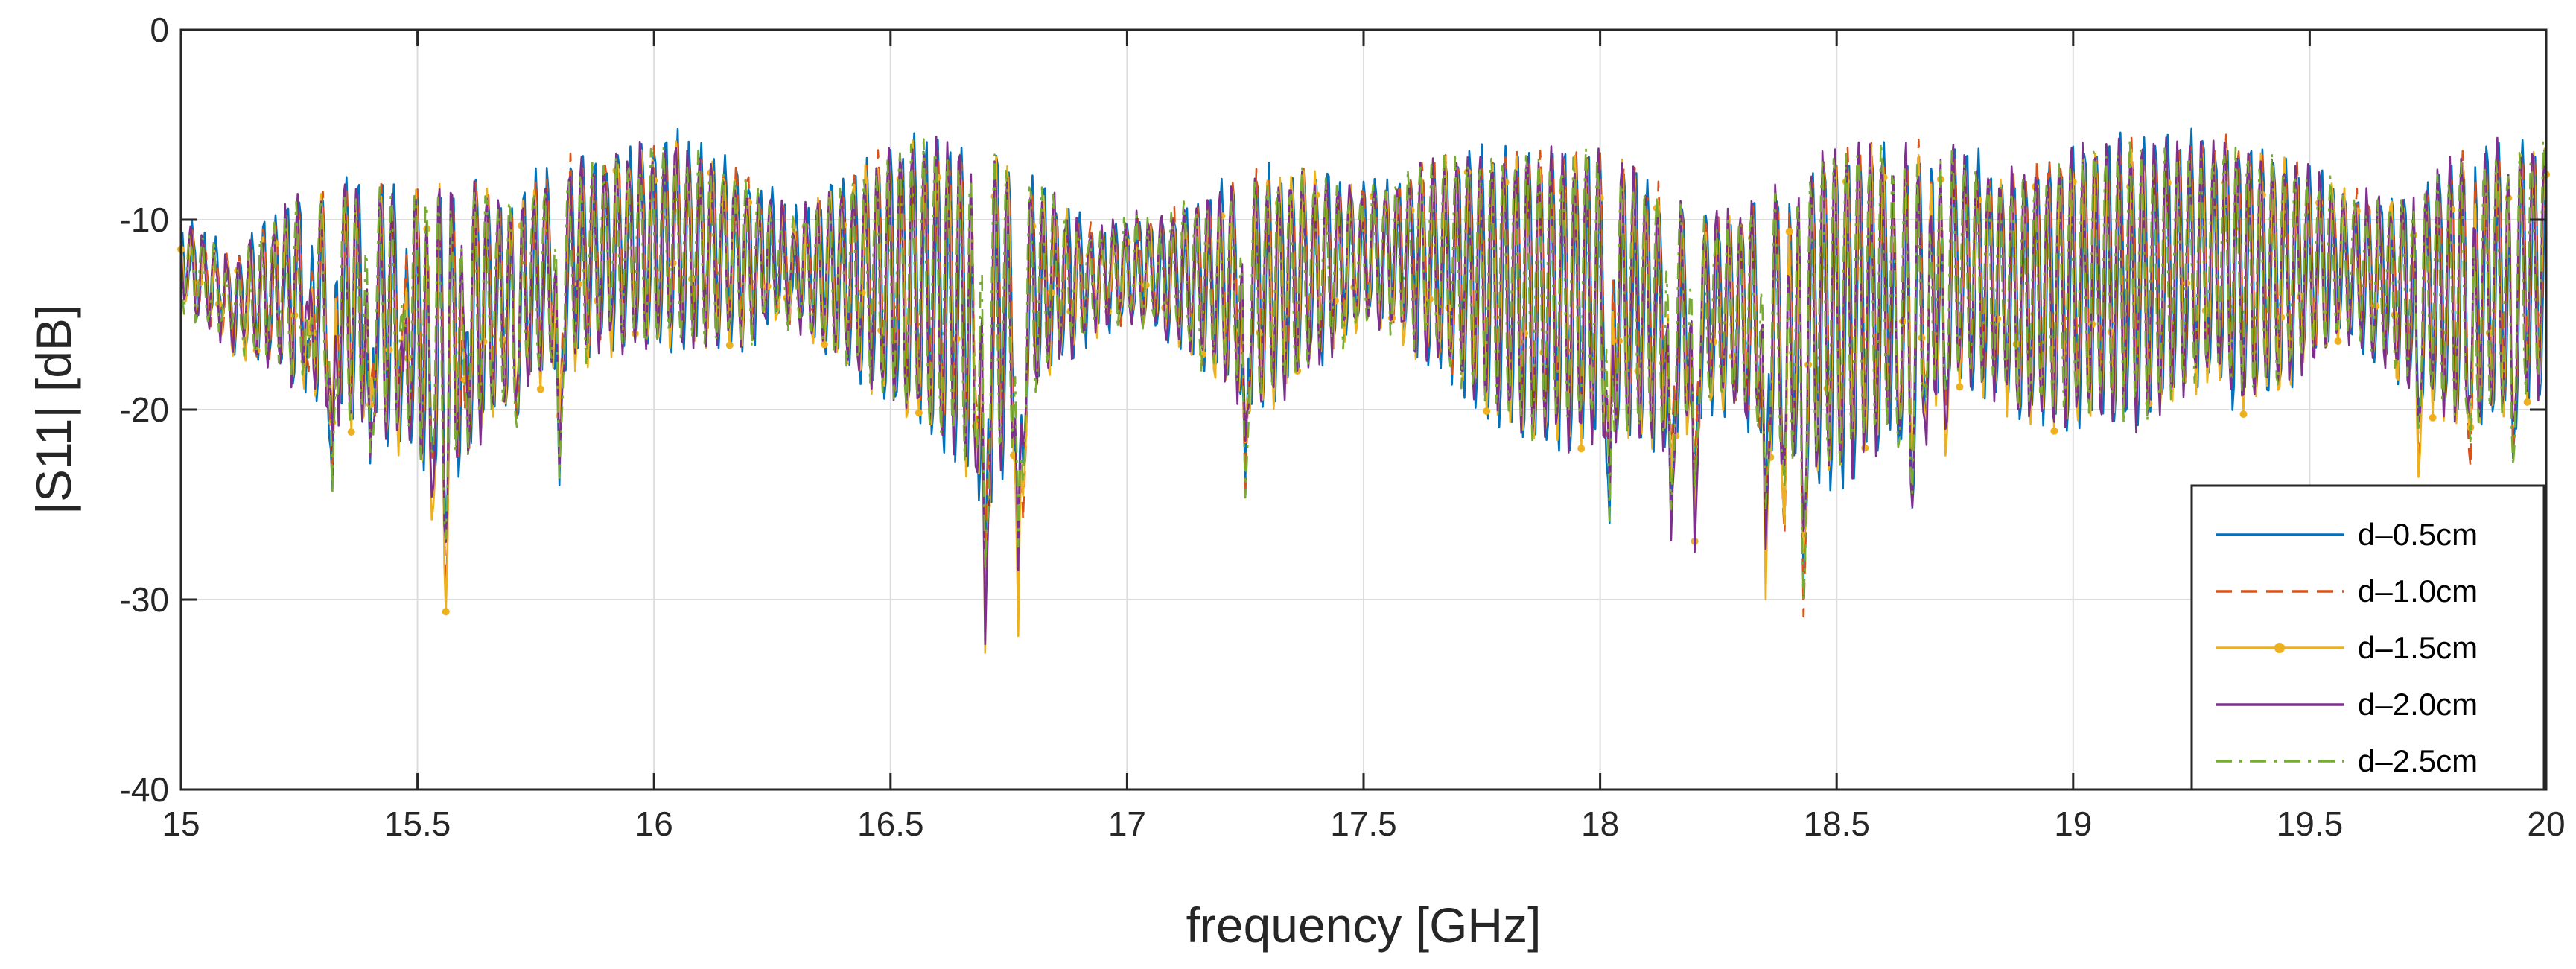 The height and width of the screenshot is (969, 2576). I want to click on x-tick-label: 18, so click(1600, 824).